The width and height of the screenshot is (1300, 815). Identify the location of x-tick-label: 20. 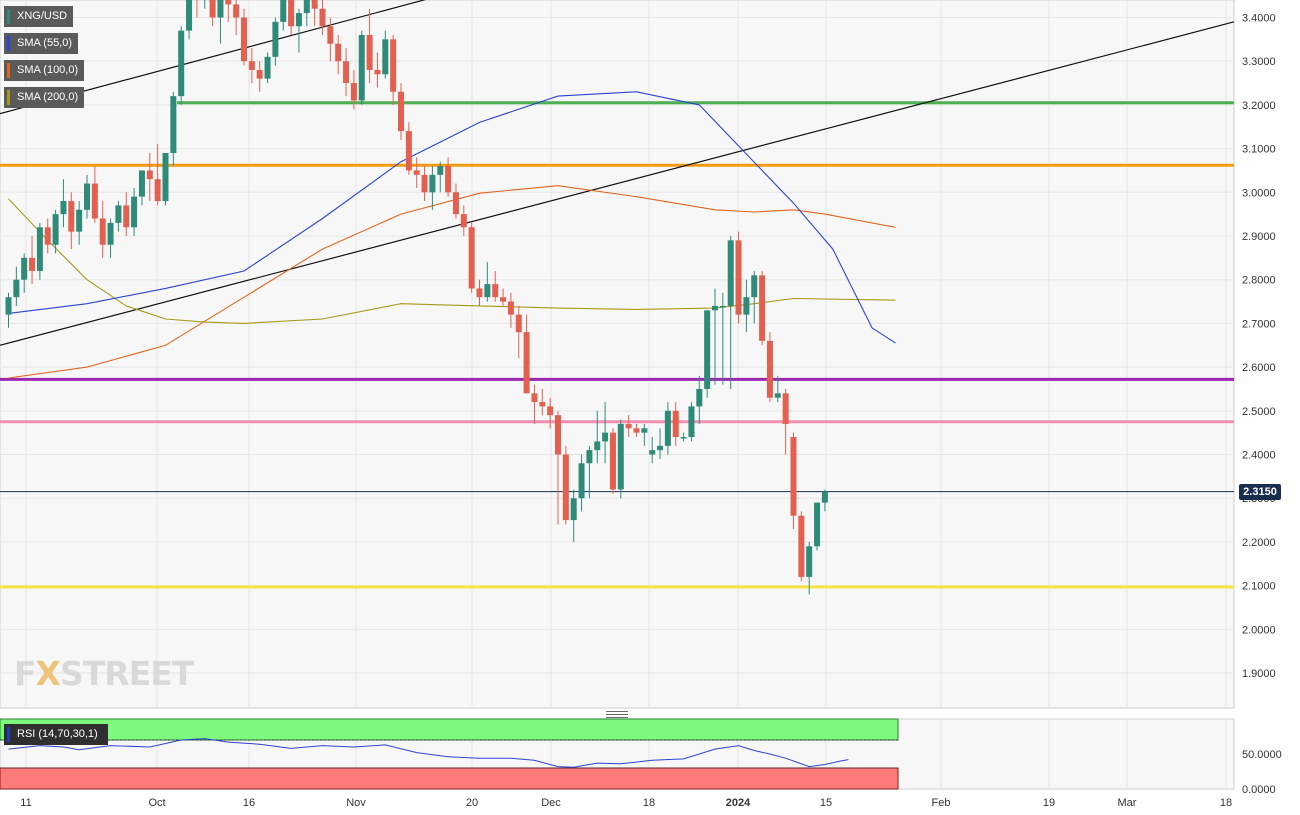
(472, 803).